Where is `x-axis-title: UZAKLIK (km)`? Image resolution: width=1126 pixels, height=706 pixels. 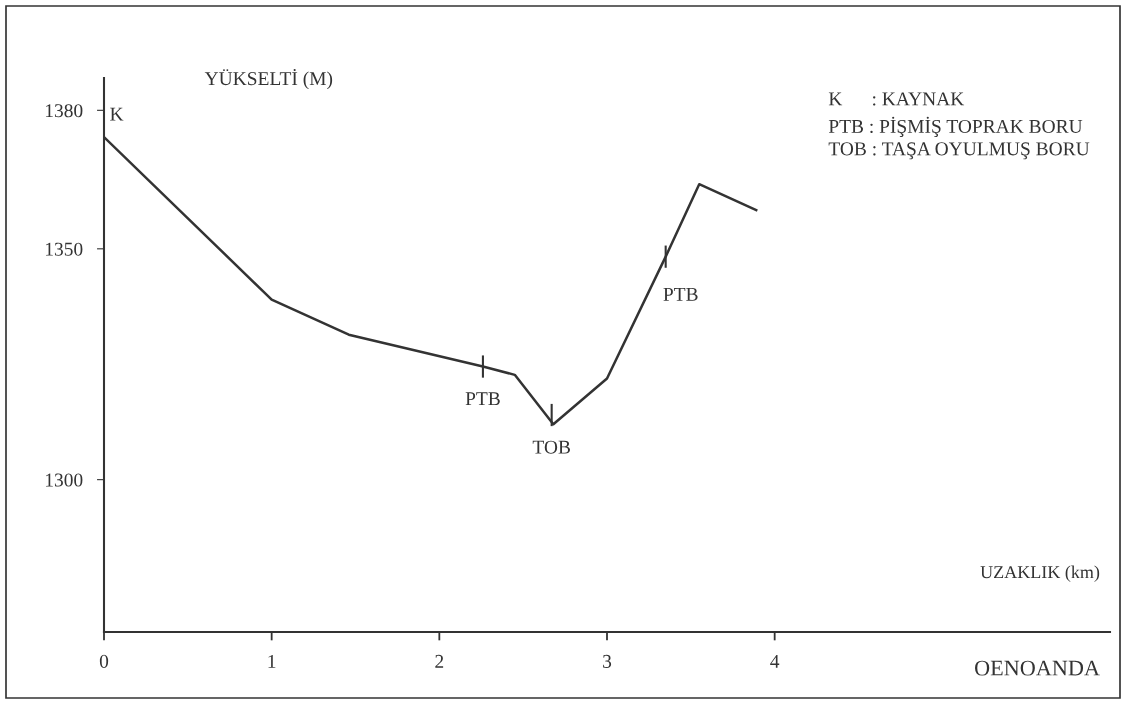 x-axis-title: UZAKLIK (km) is located at coordinates (1040, 573).